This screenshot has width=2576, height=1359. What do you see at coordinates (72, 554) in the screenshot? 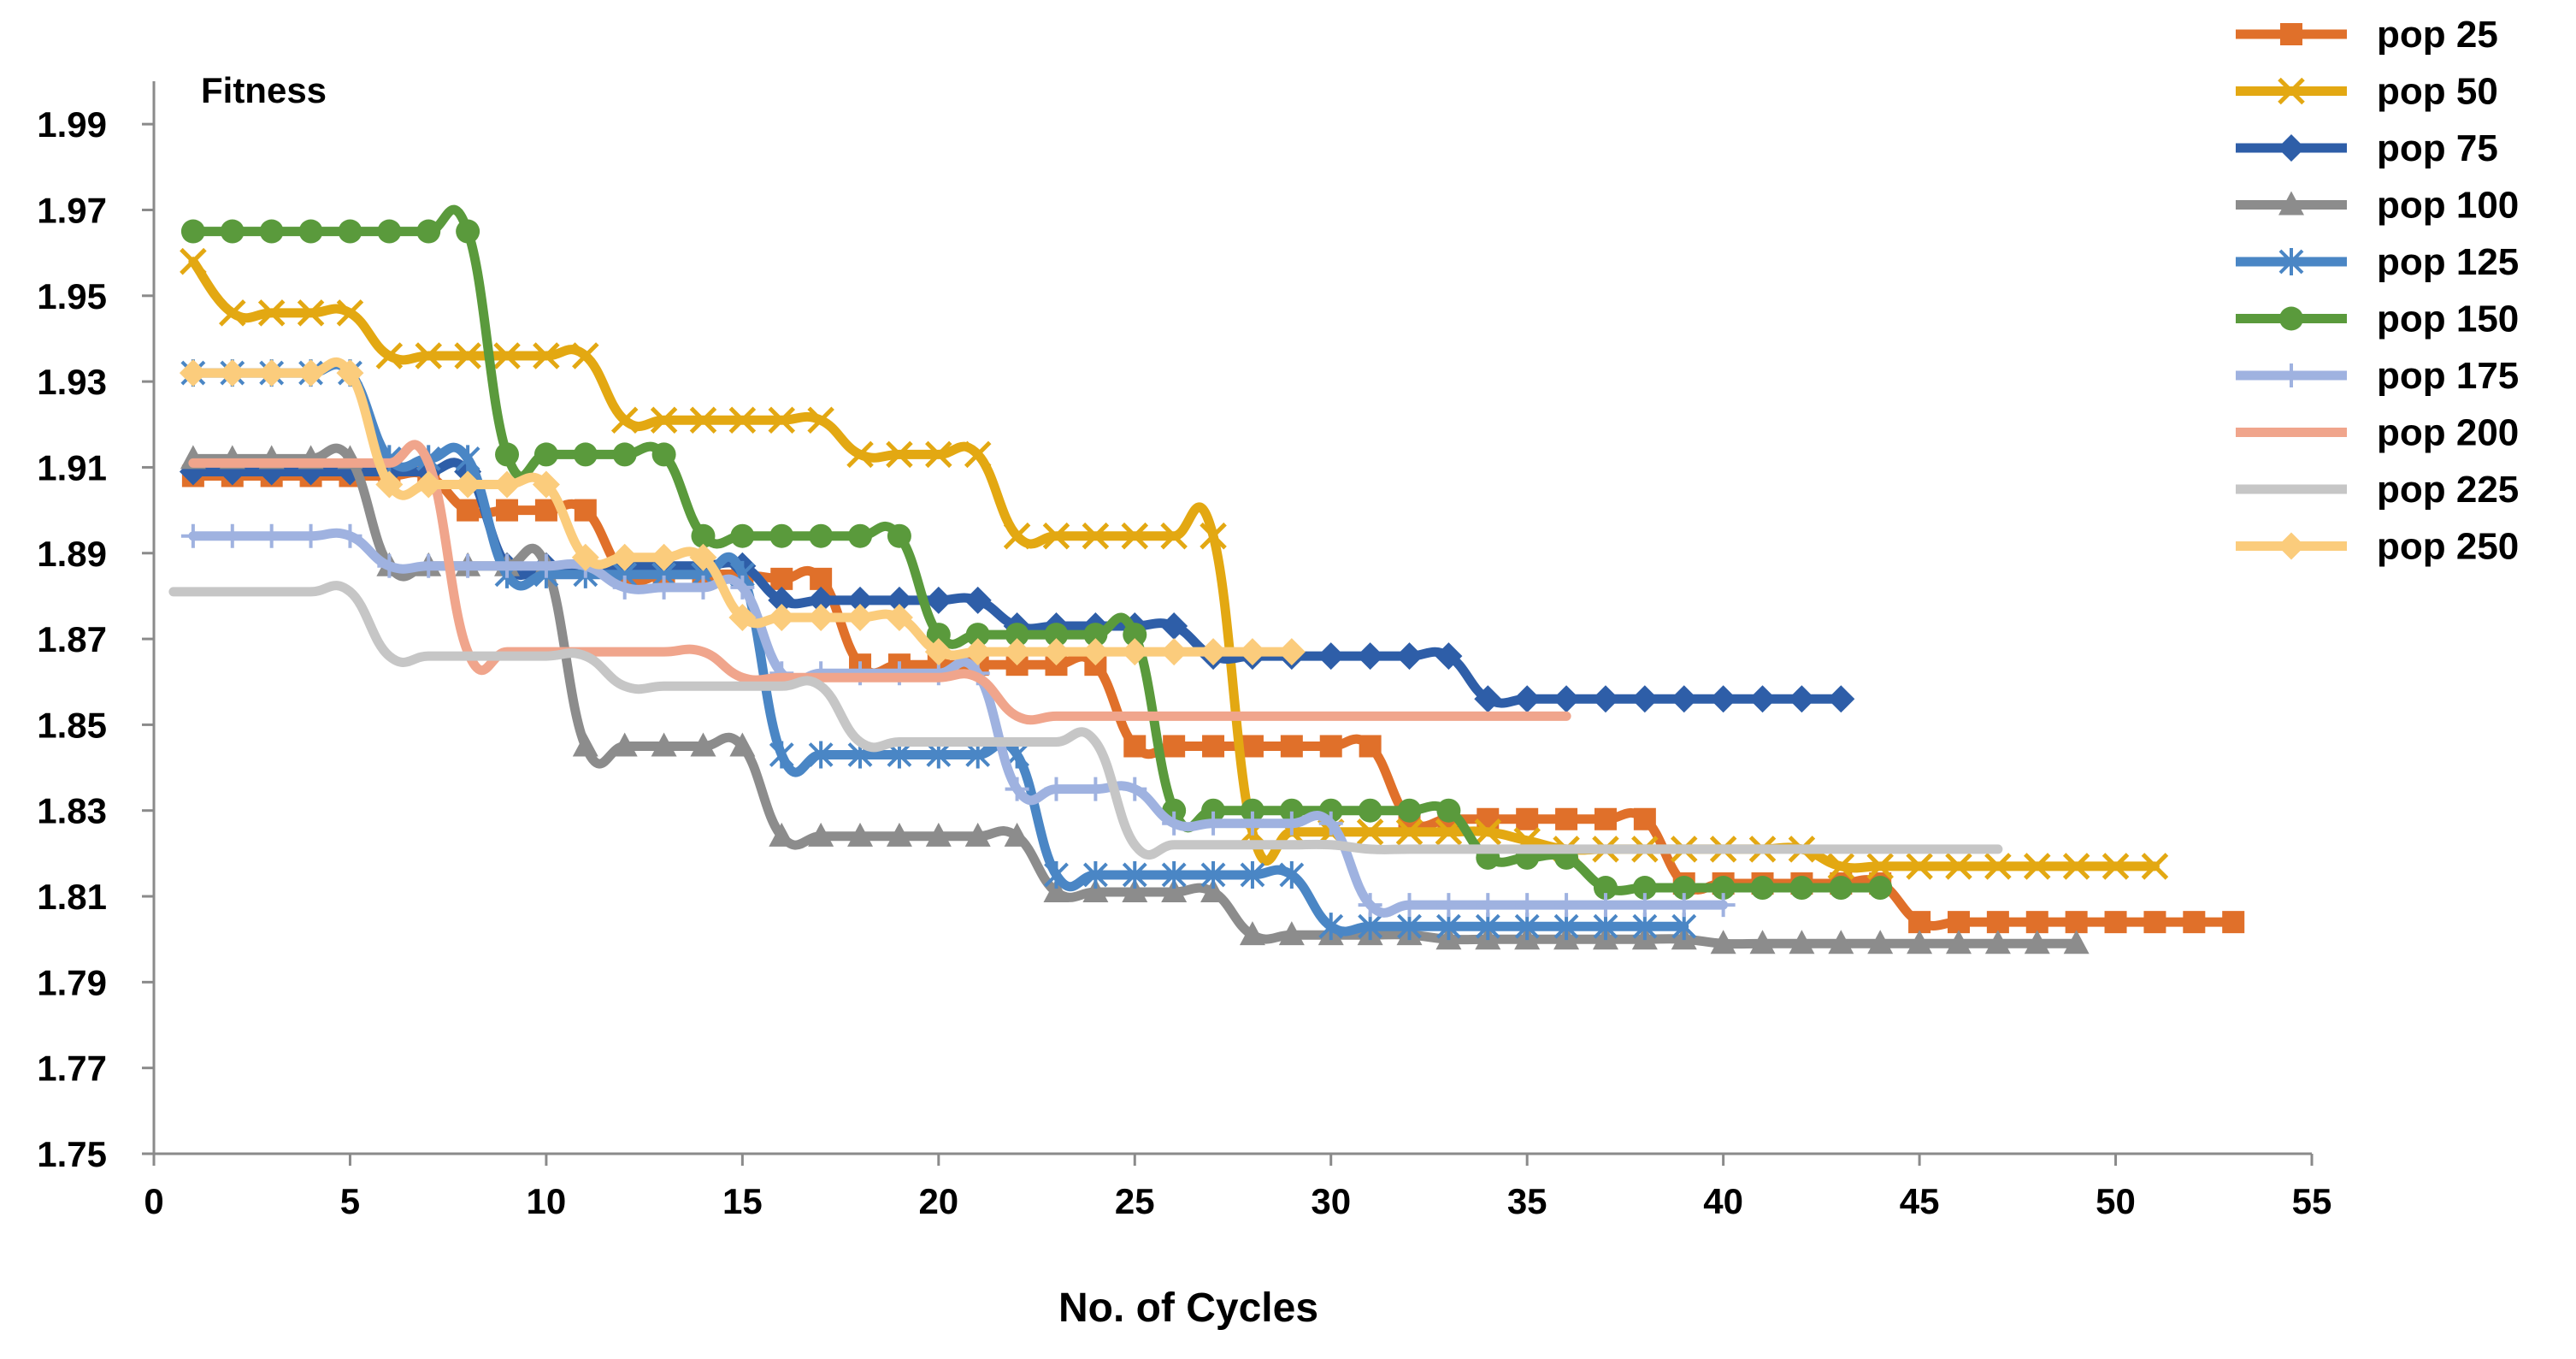
I see `y-tick-label: 1.89` at bounding box center [72, 554].